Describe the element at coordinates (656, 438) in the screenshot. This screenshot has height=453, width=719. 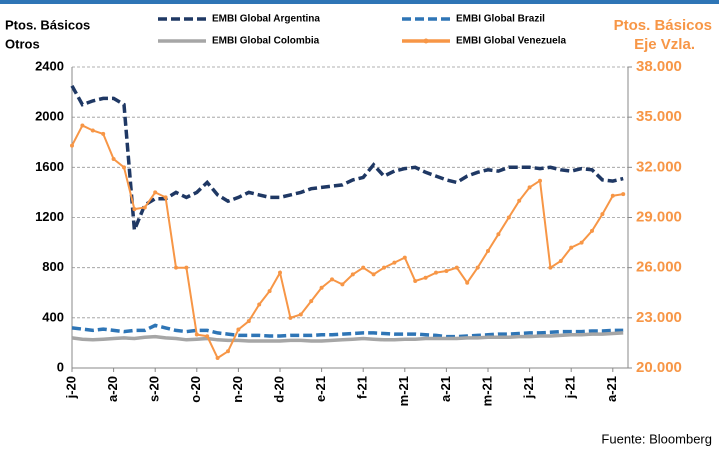
I see `source: Fuente: Bloomberg` at that location.